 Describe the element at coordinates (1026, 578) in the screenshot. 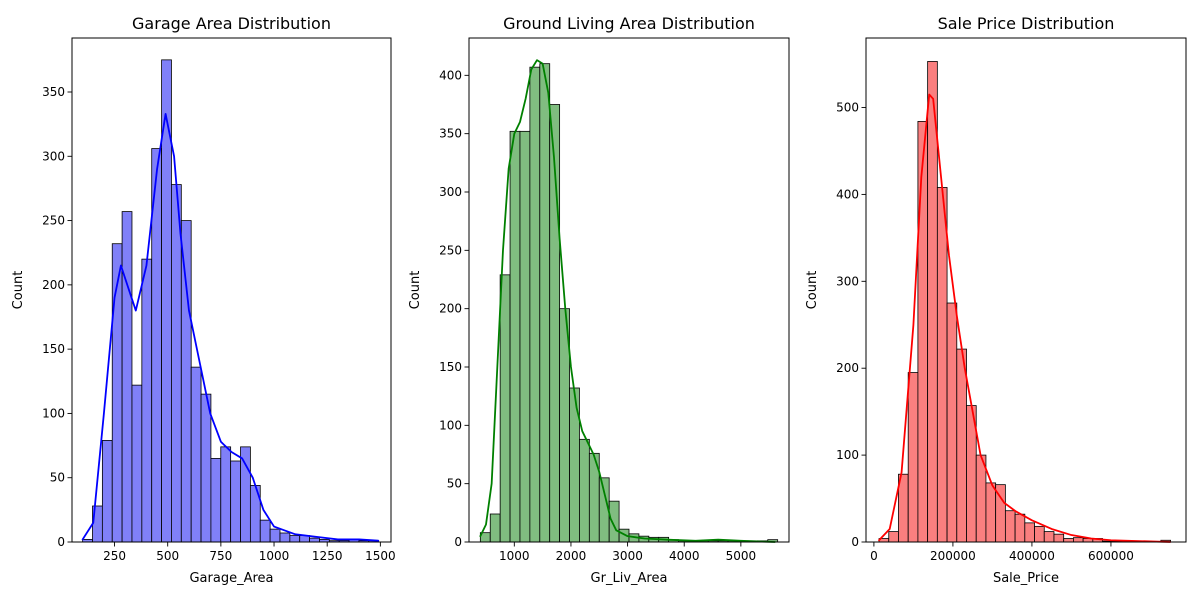

I see `x-axis-label: Sale_Price` at that location.